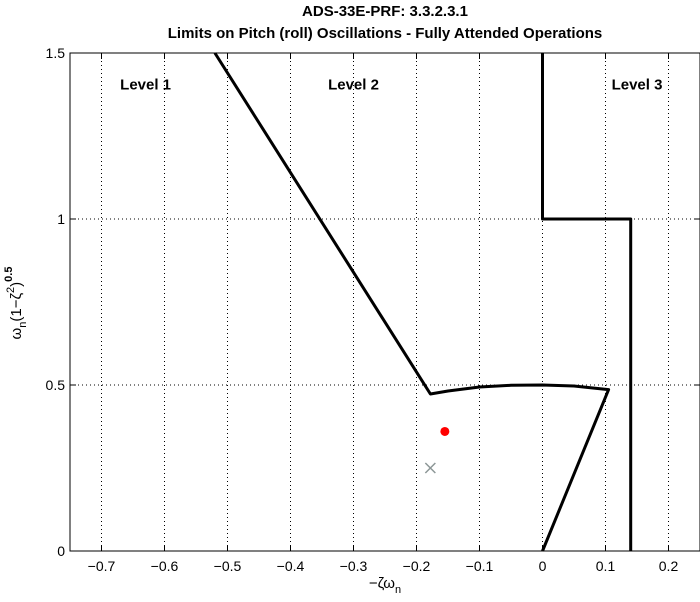 This screenshot has height=602, width=700. Describe the element at coordinates (61, 219) in the screenshot. I see `y-tick-label: 1` at that location.